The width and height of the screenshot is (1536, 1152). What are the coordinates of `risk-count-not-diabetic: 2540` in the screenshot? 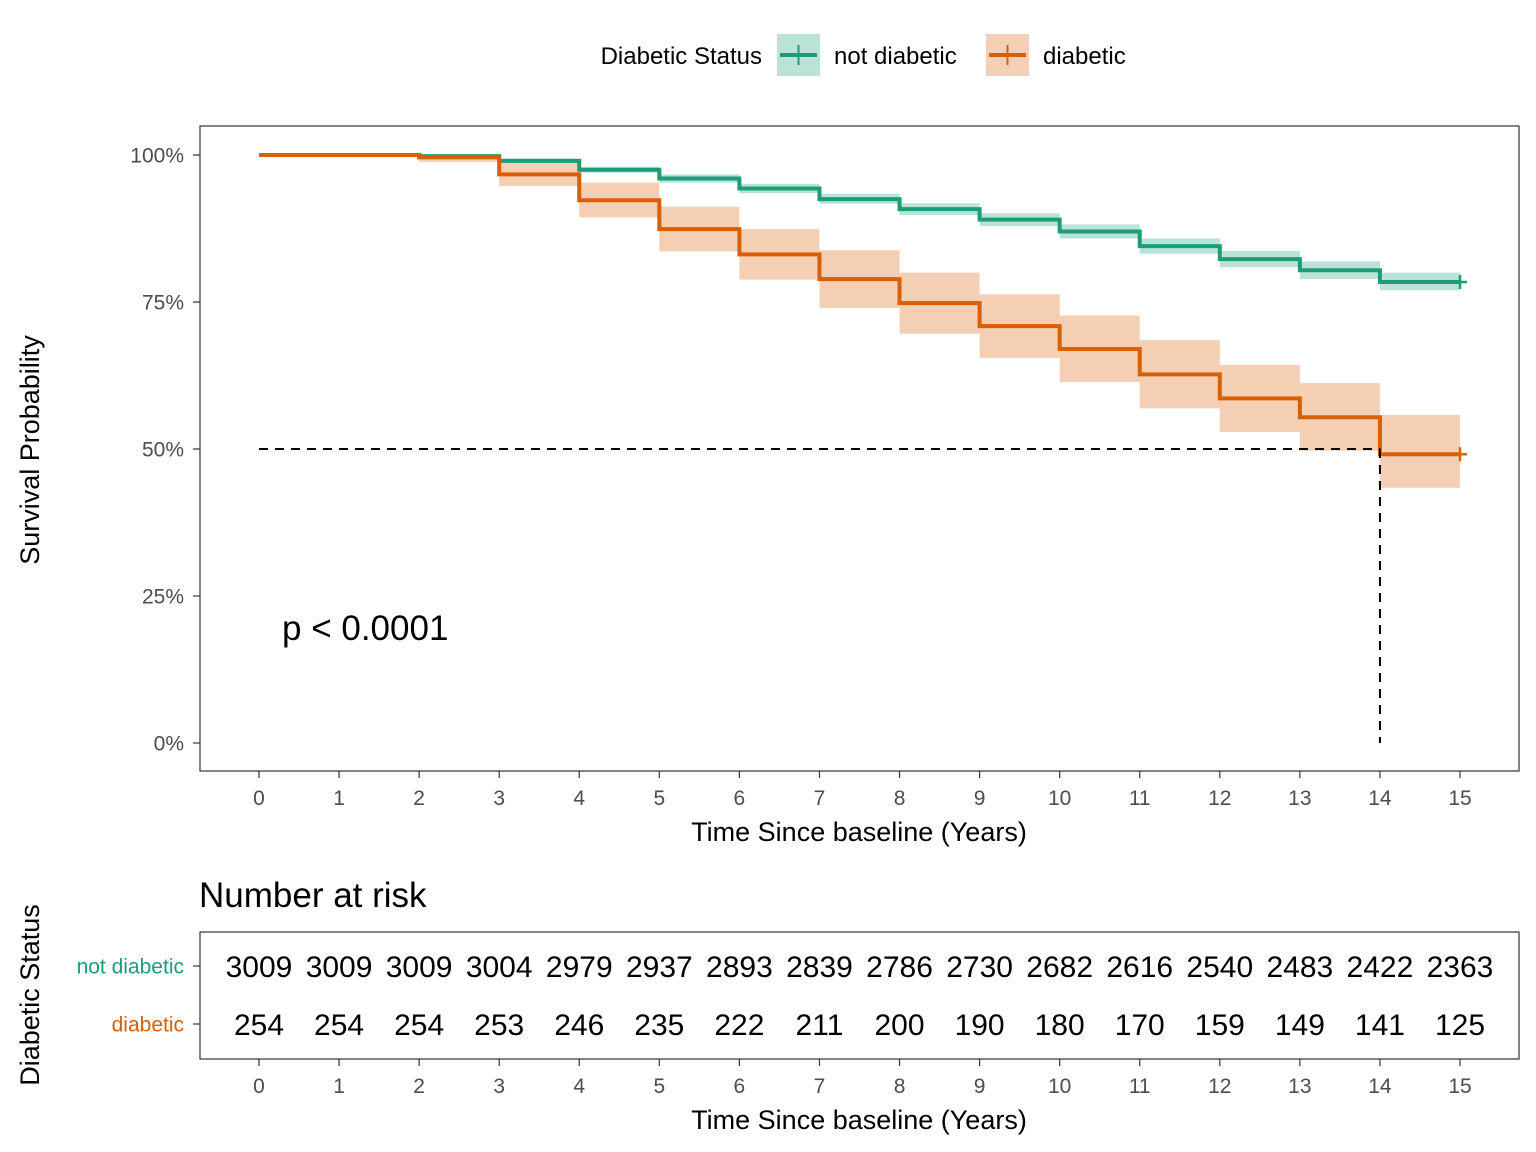 It's located at (1219, 967).